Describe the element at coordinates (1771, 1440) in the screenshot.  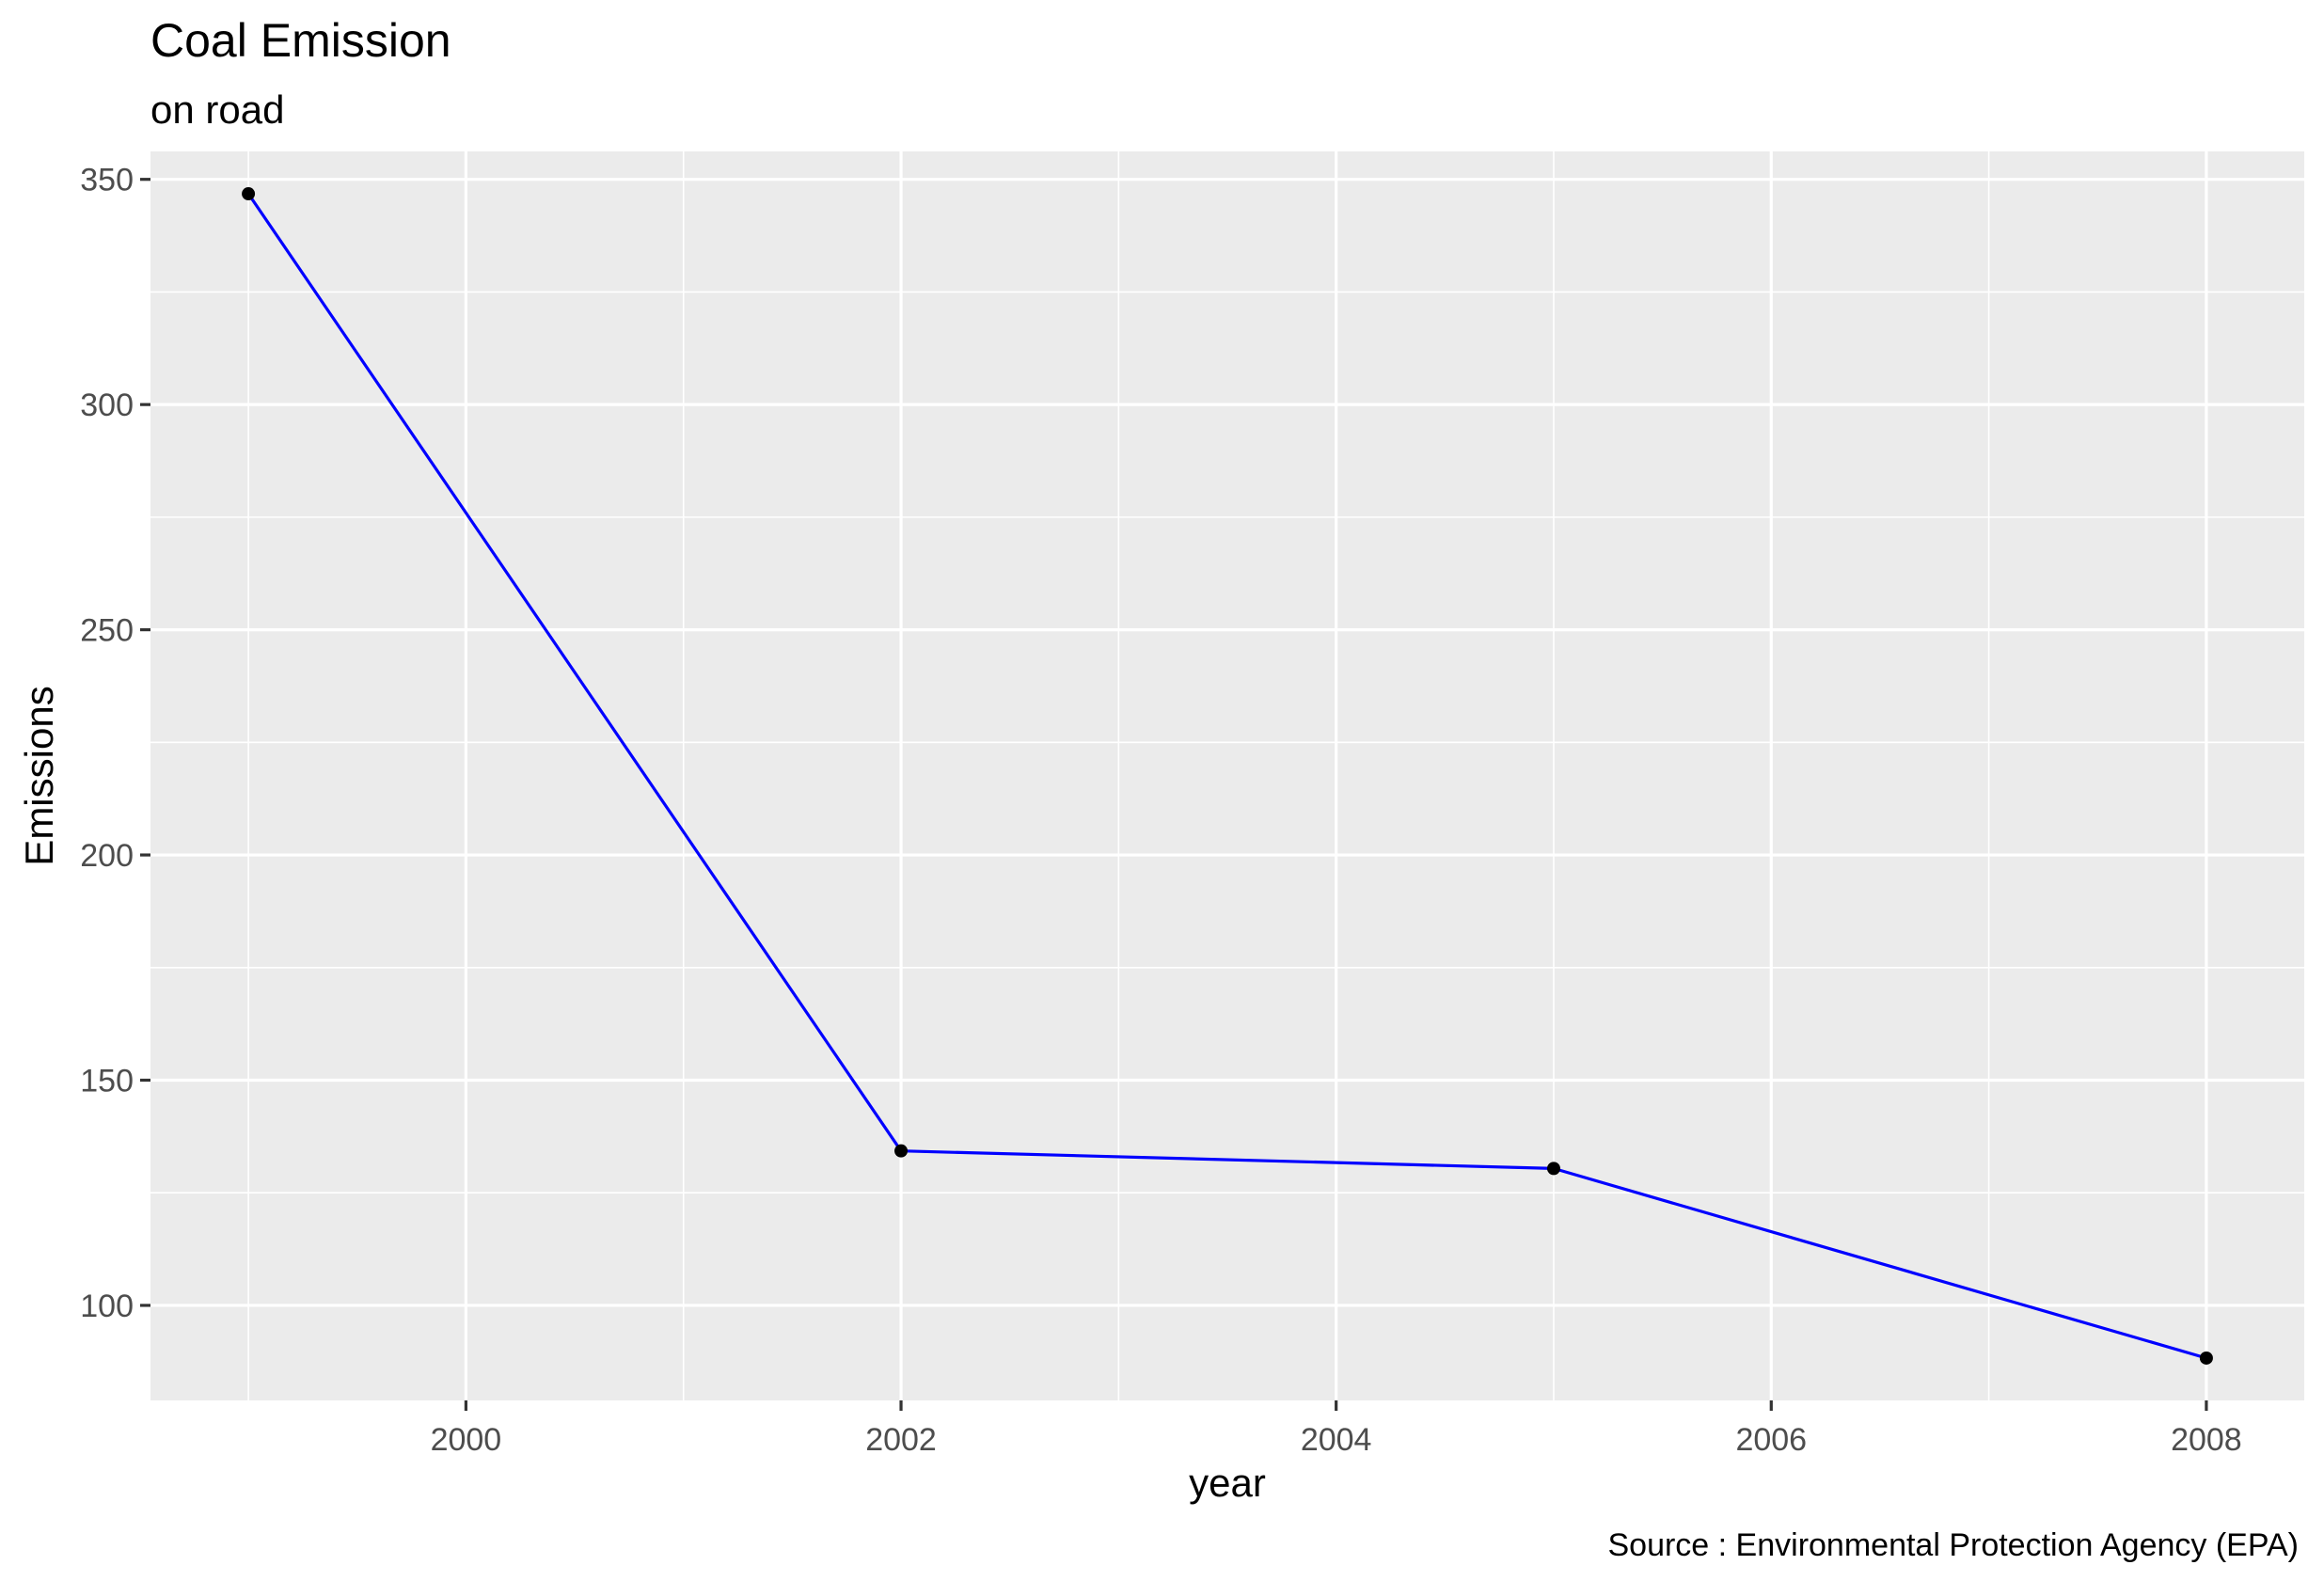
I see `x-tick-label: 2006` at that location.